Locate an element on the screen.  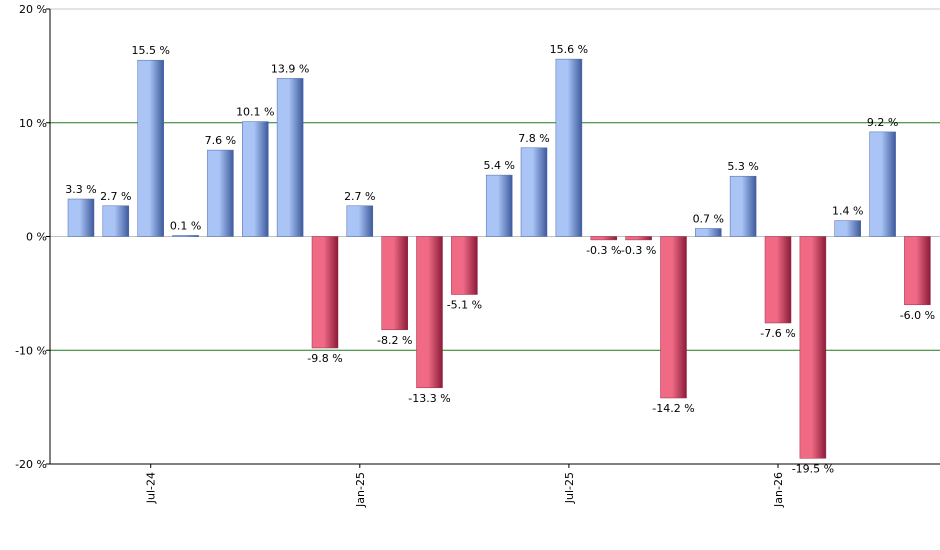
data-label: 0.7 % is located at coordinates (708, 219).